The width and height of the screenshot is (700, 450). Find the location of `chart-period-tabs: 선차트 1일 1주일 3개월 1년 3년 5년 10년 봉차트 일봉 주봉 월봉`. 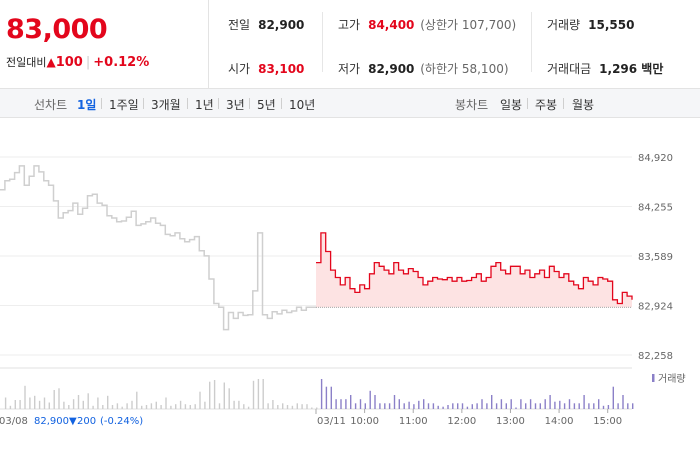

chart-period-tabs: 선차트 1일 1주일 3개월 1년 3년 5년 10년 봉차트 일봉 주봉 월봉 is located at coordinates (350, 103).